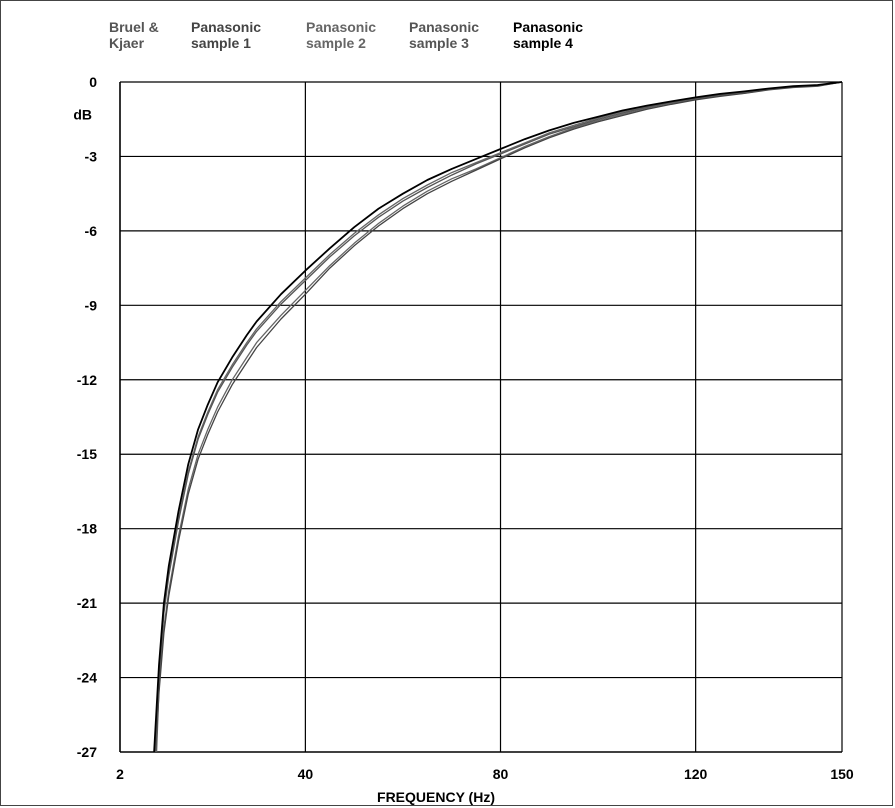  Describe the element at coordinates (91, 305) in the screenshot. I see `y-tick-label: -9` at that location.